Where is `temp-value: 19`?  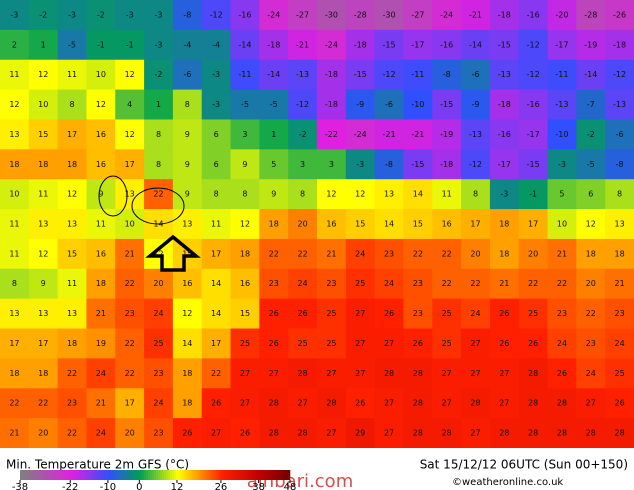
temp-value: 19 is located at coordinates (101, 343).